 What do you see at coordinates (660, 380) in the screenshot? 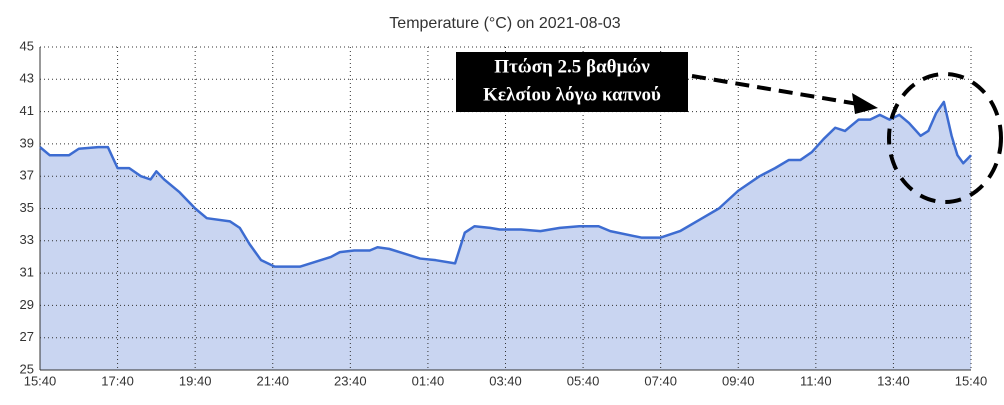
I see `x-tick-label: 07:40` at bounding box center [660, 380].